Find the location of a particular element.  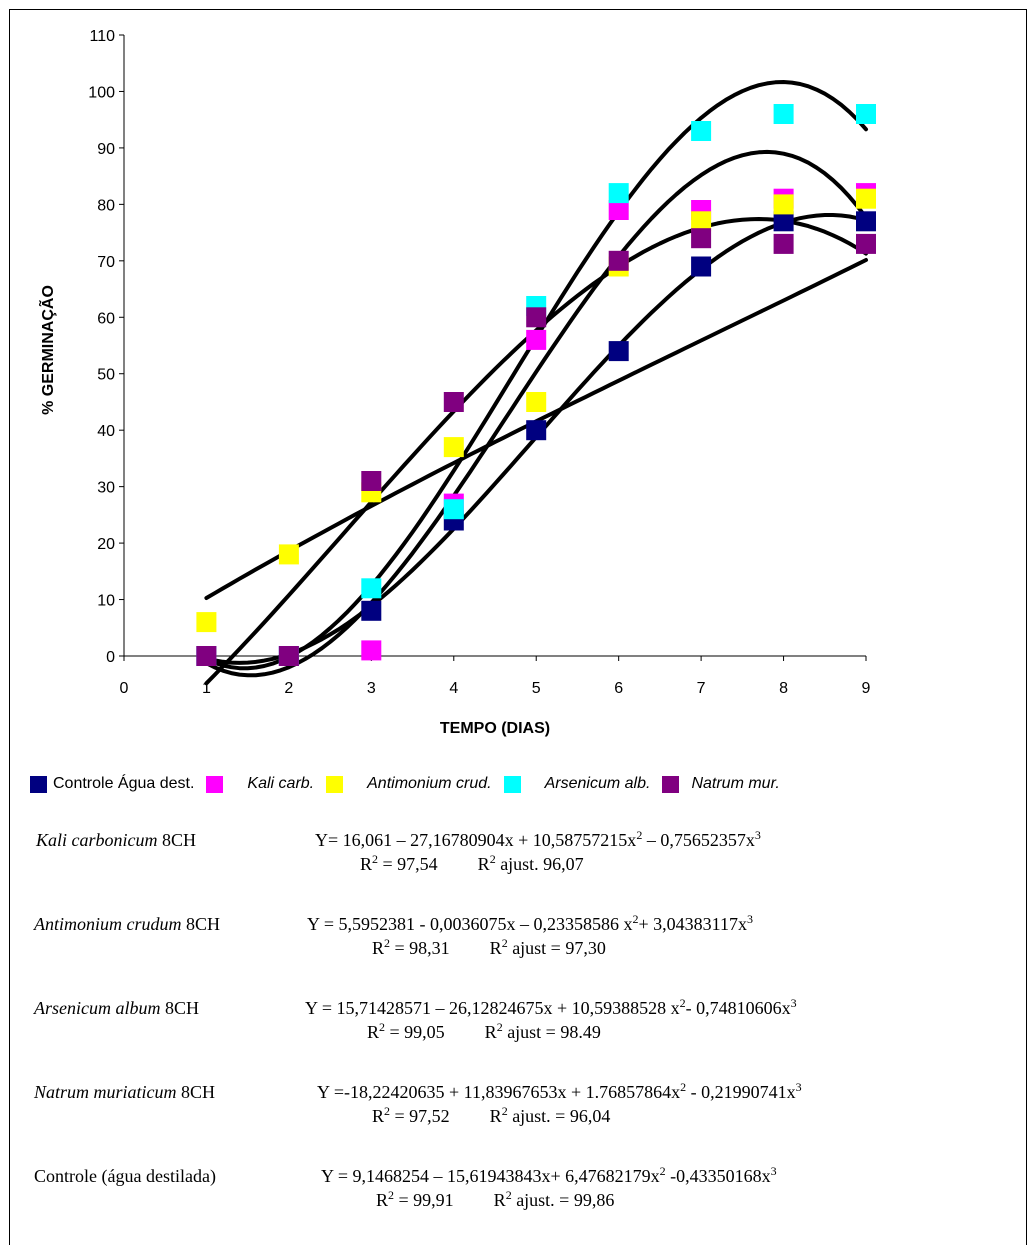

equation-name: Kali carbonicum 8CH is located at coordinates (116, 840).